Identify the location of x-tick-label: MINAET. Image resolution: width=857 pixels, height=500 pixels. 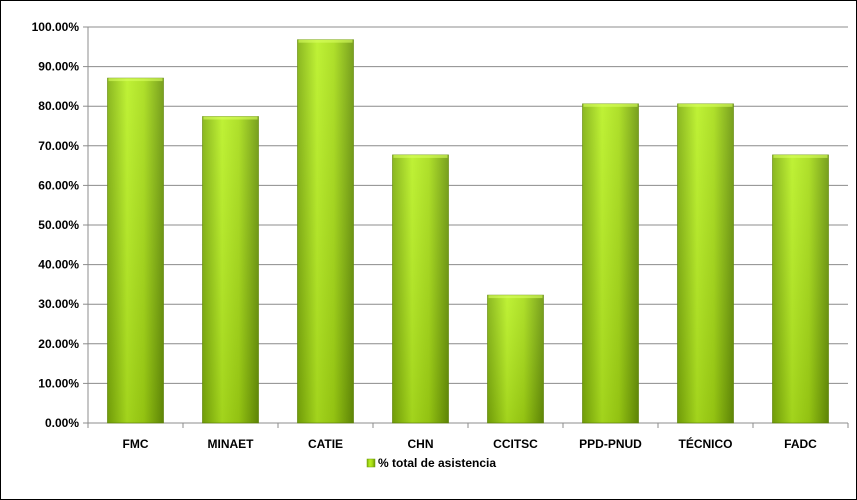
(231, 444).